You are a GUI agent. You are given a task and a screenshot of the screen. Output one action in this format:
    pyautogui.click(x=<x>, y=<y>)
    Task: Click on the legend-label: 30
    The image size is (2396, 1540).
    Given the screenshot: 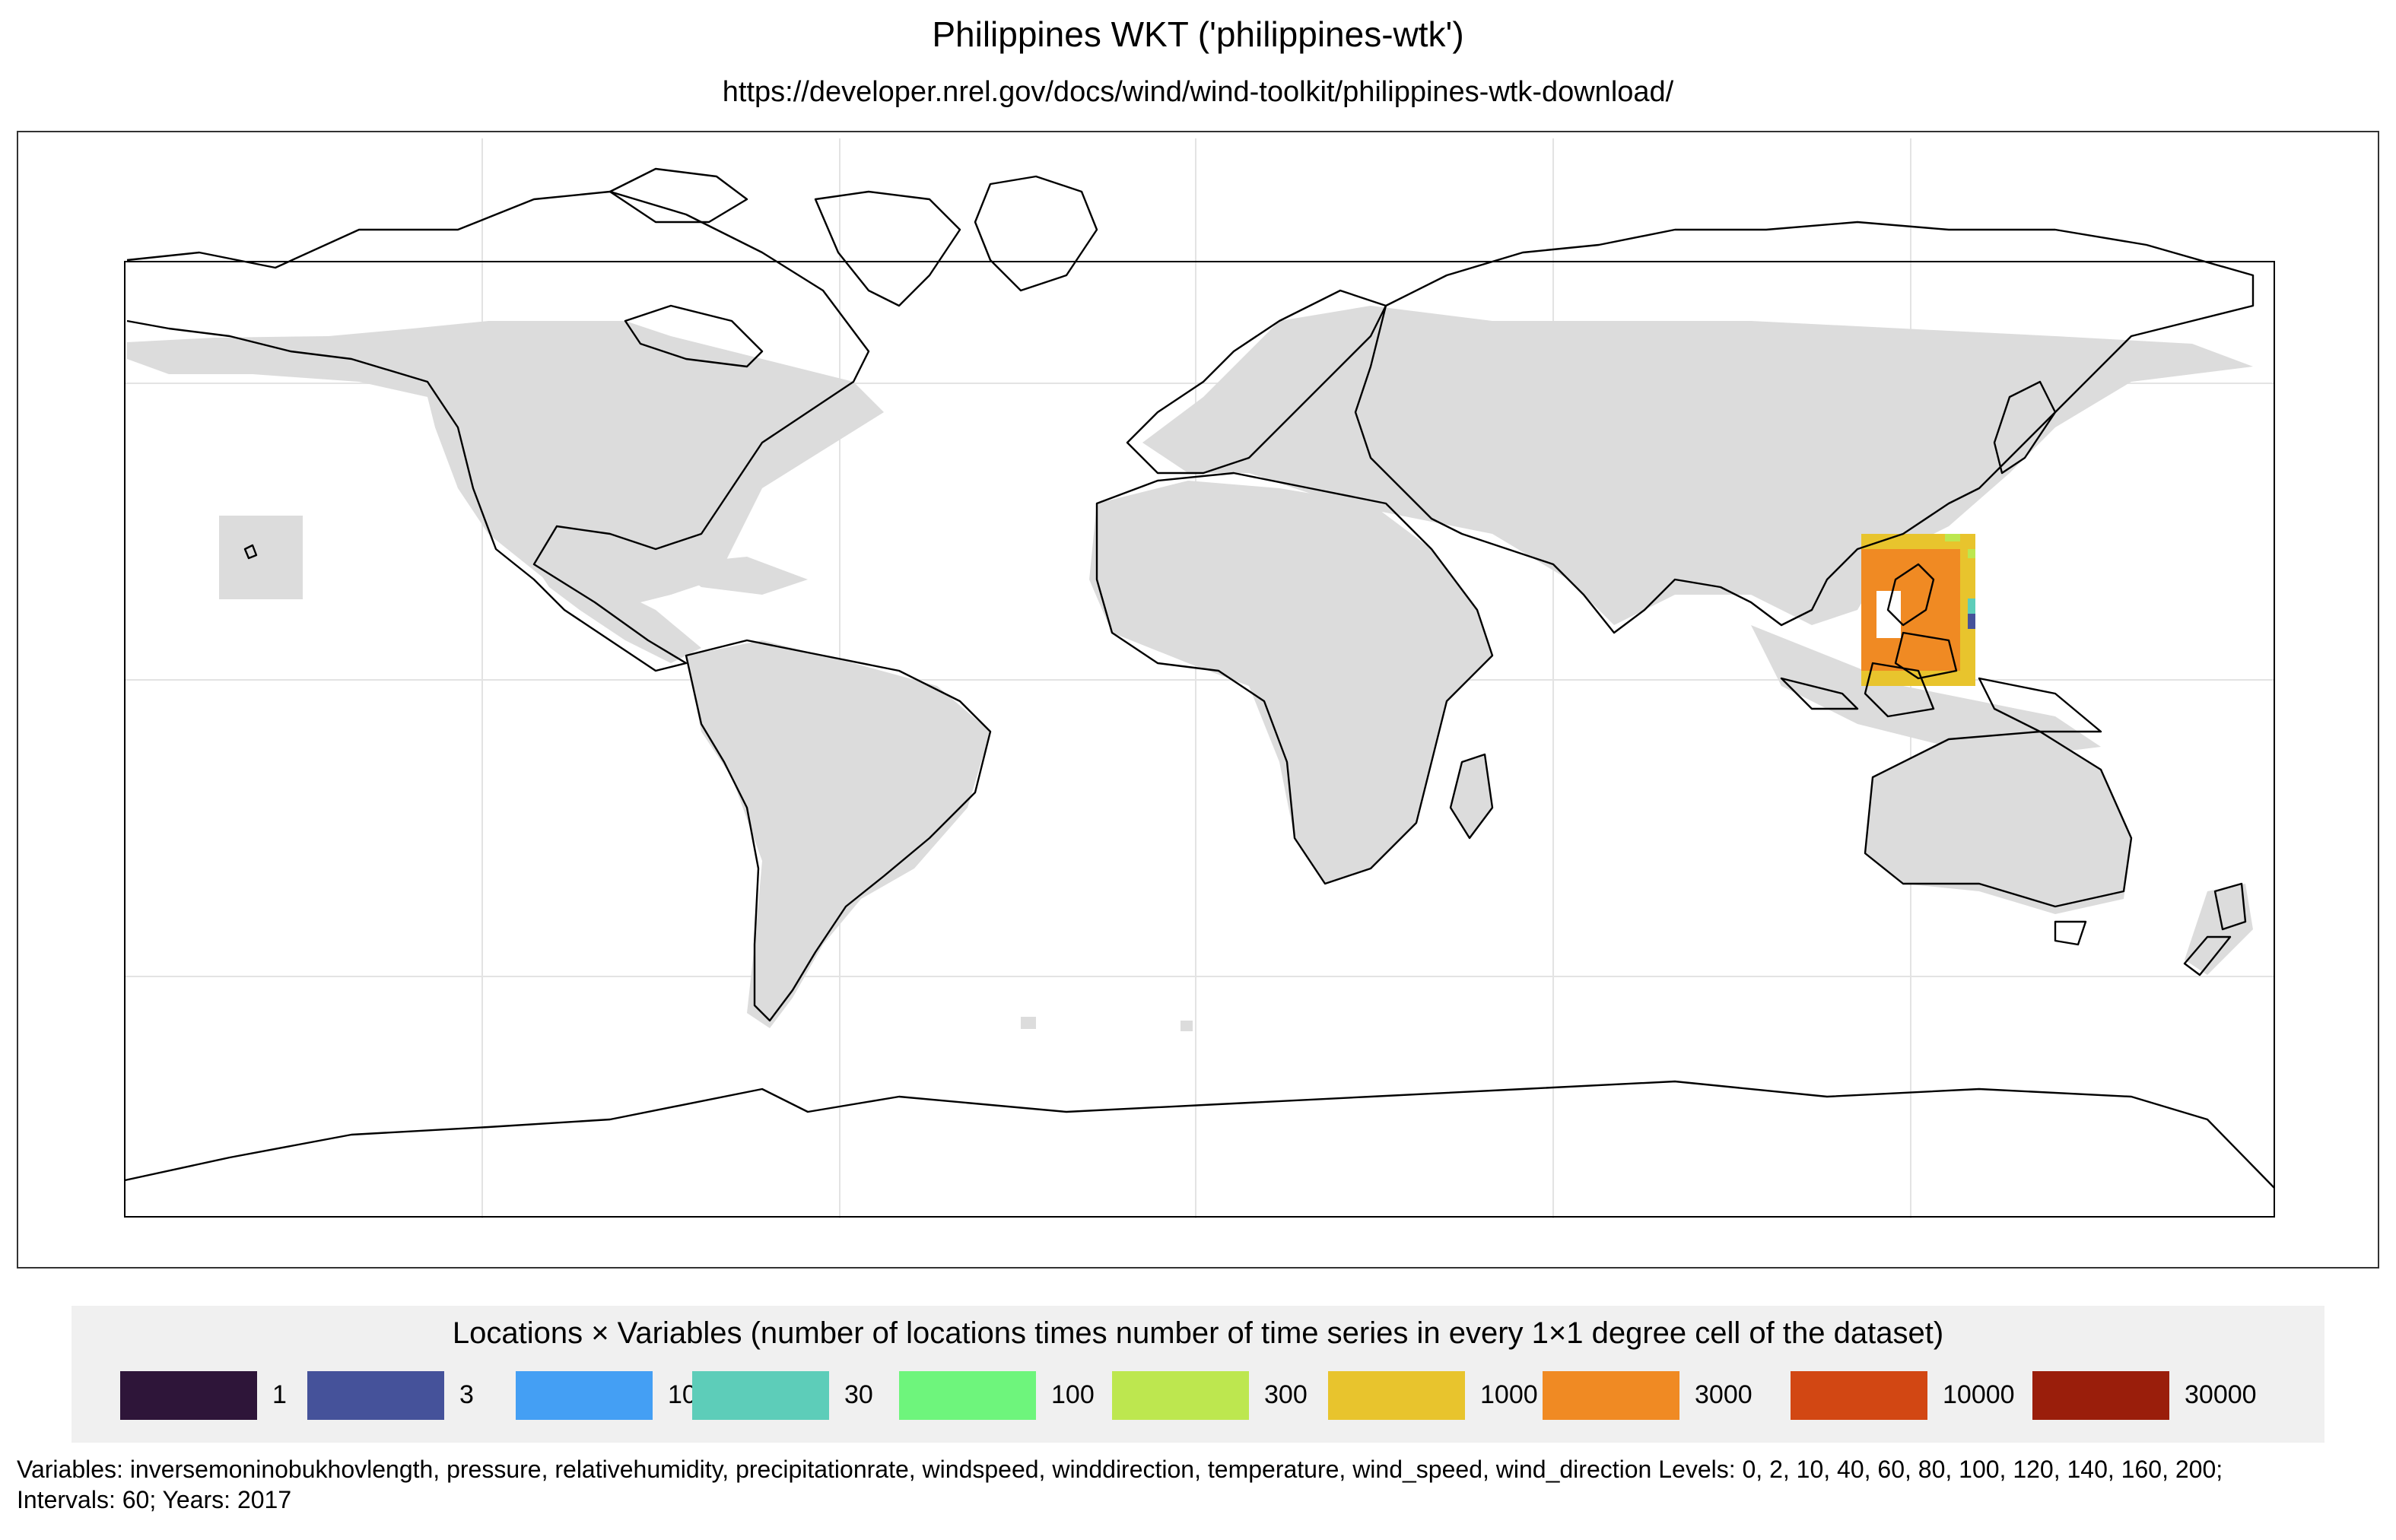 What is the action you would take?
    pyautogui.click(x=859, y=1394)
    